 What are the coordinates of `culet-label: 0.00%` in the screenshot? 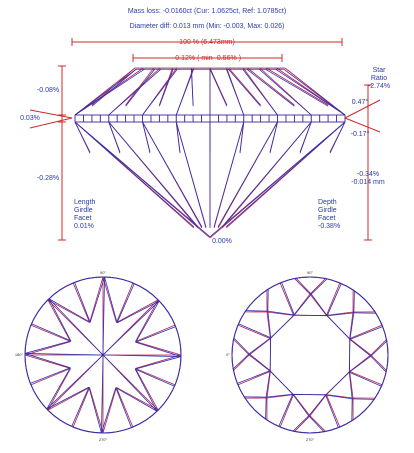 It's located at (222, 241).